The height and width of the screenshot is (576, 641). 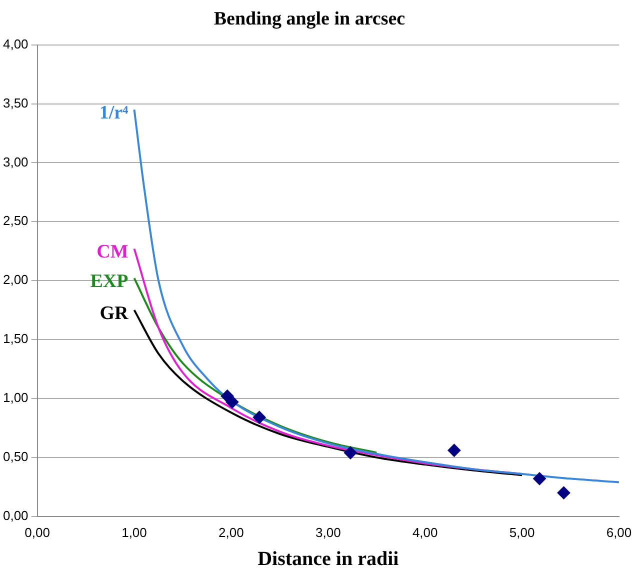 I want to click on y-tick-label: 0,50, so click(x=15, y=456).